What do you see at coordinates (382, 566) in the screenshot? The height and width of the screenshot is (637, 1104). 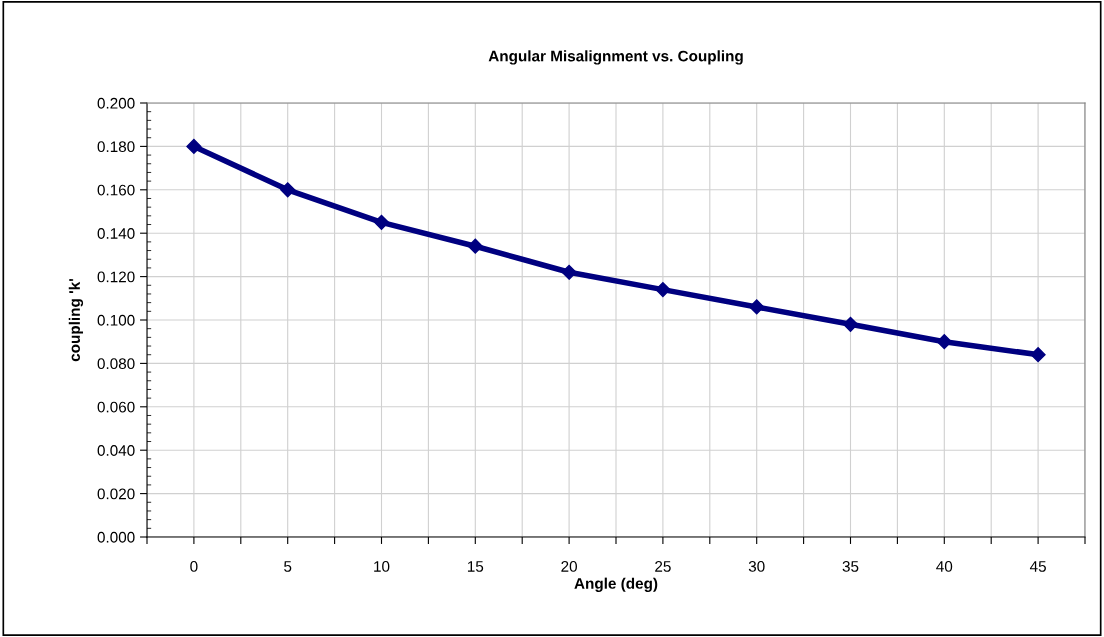 I see `x-tick-label: 10` at bounding box center [382, 566].